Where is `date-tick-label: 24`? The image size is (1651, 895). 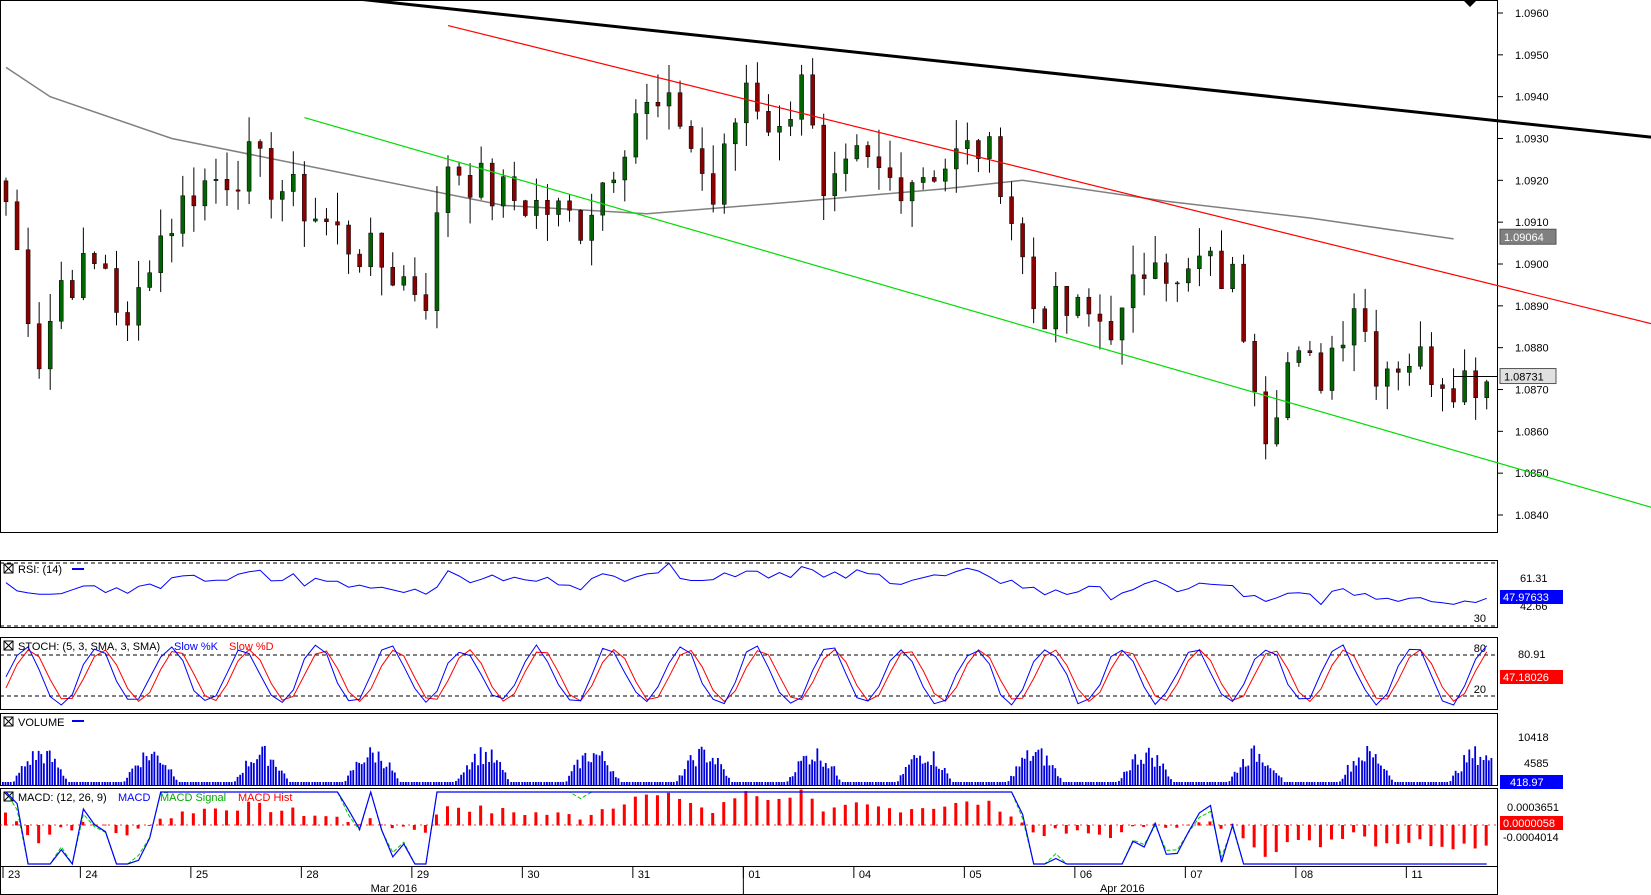
date-tick-label: 24 is located at coordinates (91, 875).